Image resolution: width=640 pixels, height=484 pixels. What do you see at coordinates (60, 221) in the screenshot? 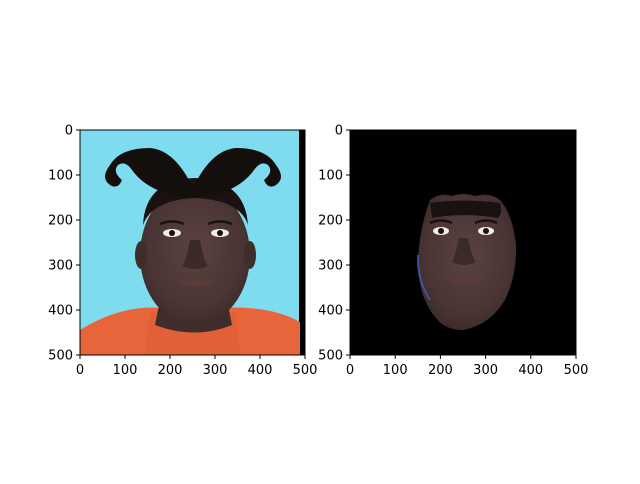
I see `left-y-tick-label: 200` at bounding box center [60, 221].